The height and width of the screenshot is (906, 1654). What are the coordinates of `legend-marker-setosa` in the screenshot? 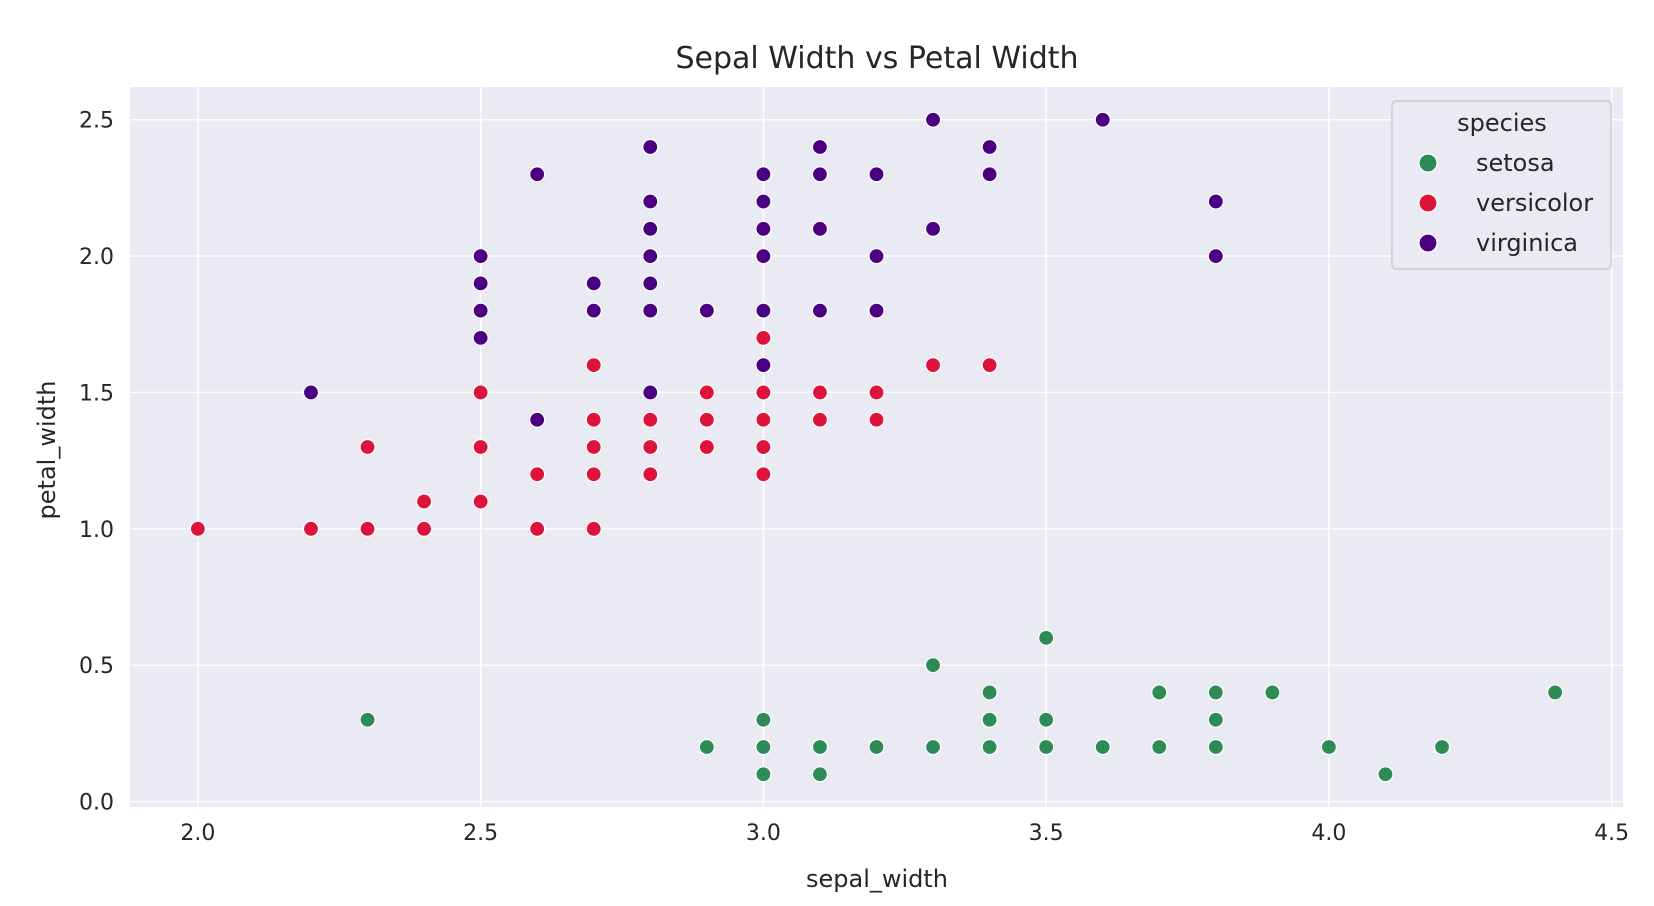 It's located at (1428, 163).